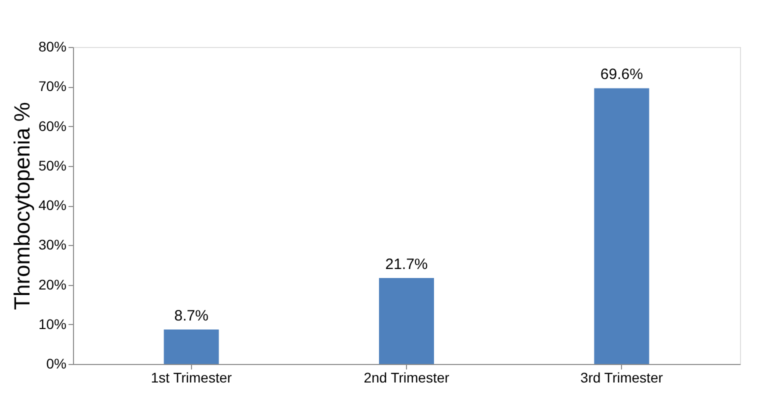 The width and height of the screenshot is (766, 408). I want to click on x-tick-label: 3rd Trimester, so click(622, 378).